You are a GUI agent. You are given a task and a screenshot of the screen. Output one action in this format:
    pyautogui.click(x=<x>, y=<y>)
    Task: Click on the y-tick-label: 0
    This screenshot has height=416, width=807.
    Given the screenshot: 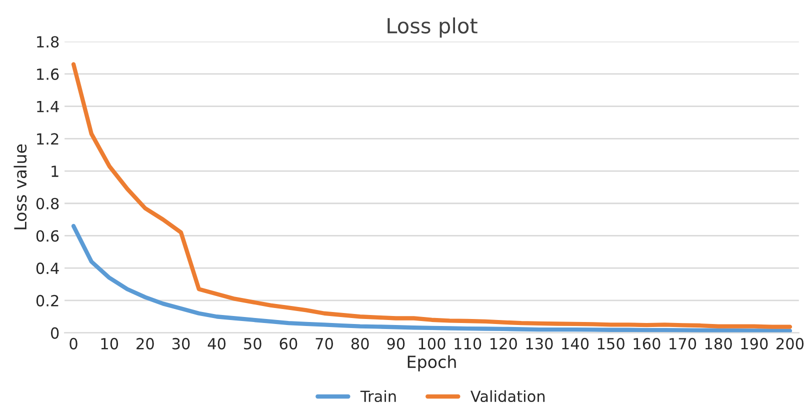 What is the action you would take?
    pyautogui.click(x=54, y=333)
    